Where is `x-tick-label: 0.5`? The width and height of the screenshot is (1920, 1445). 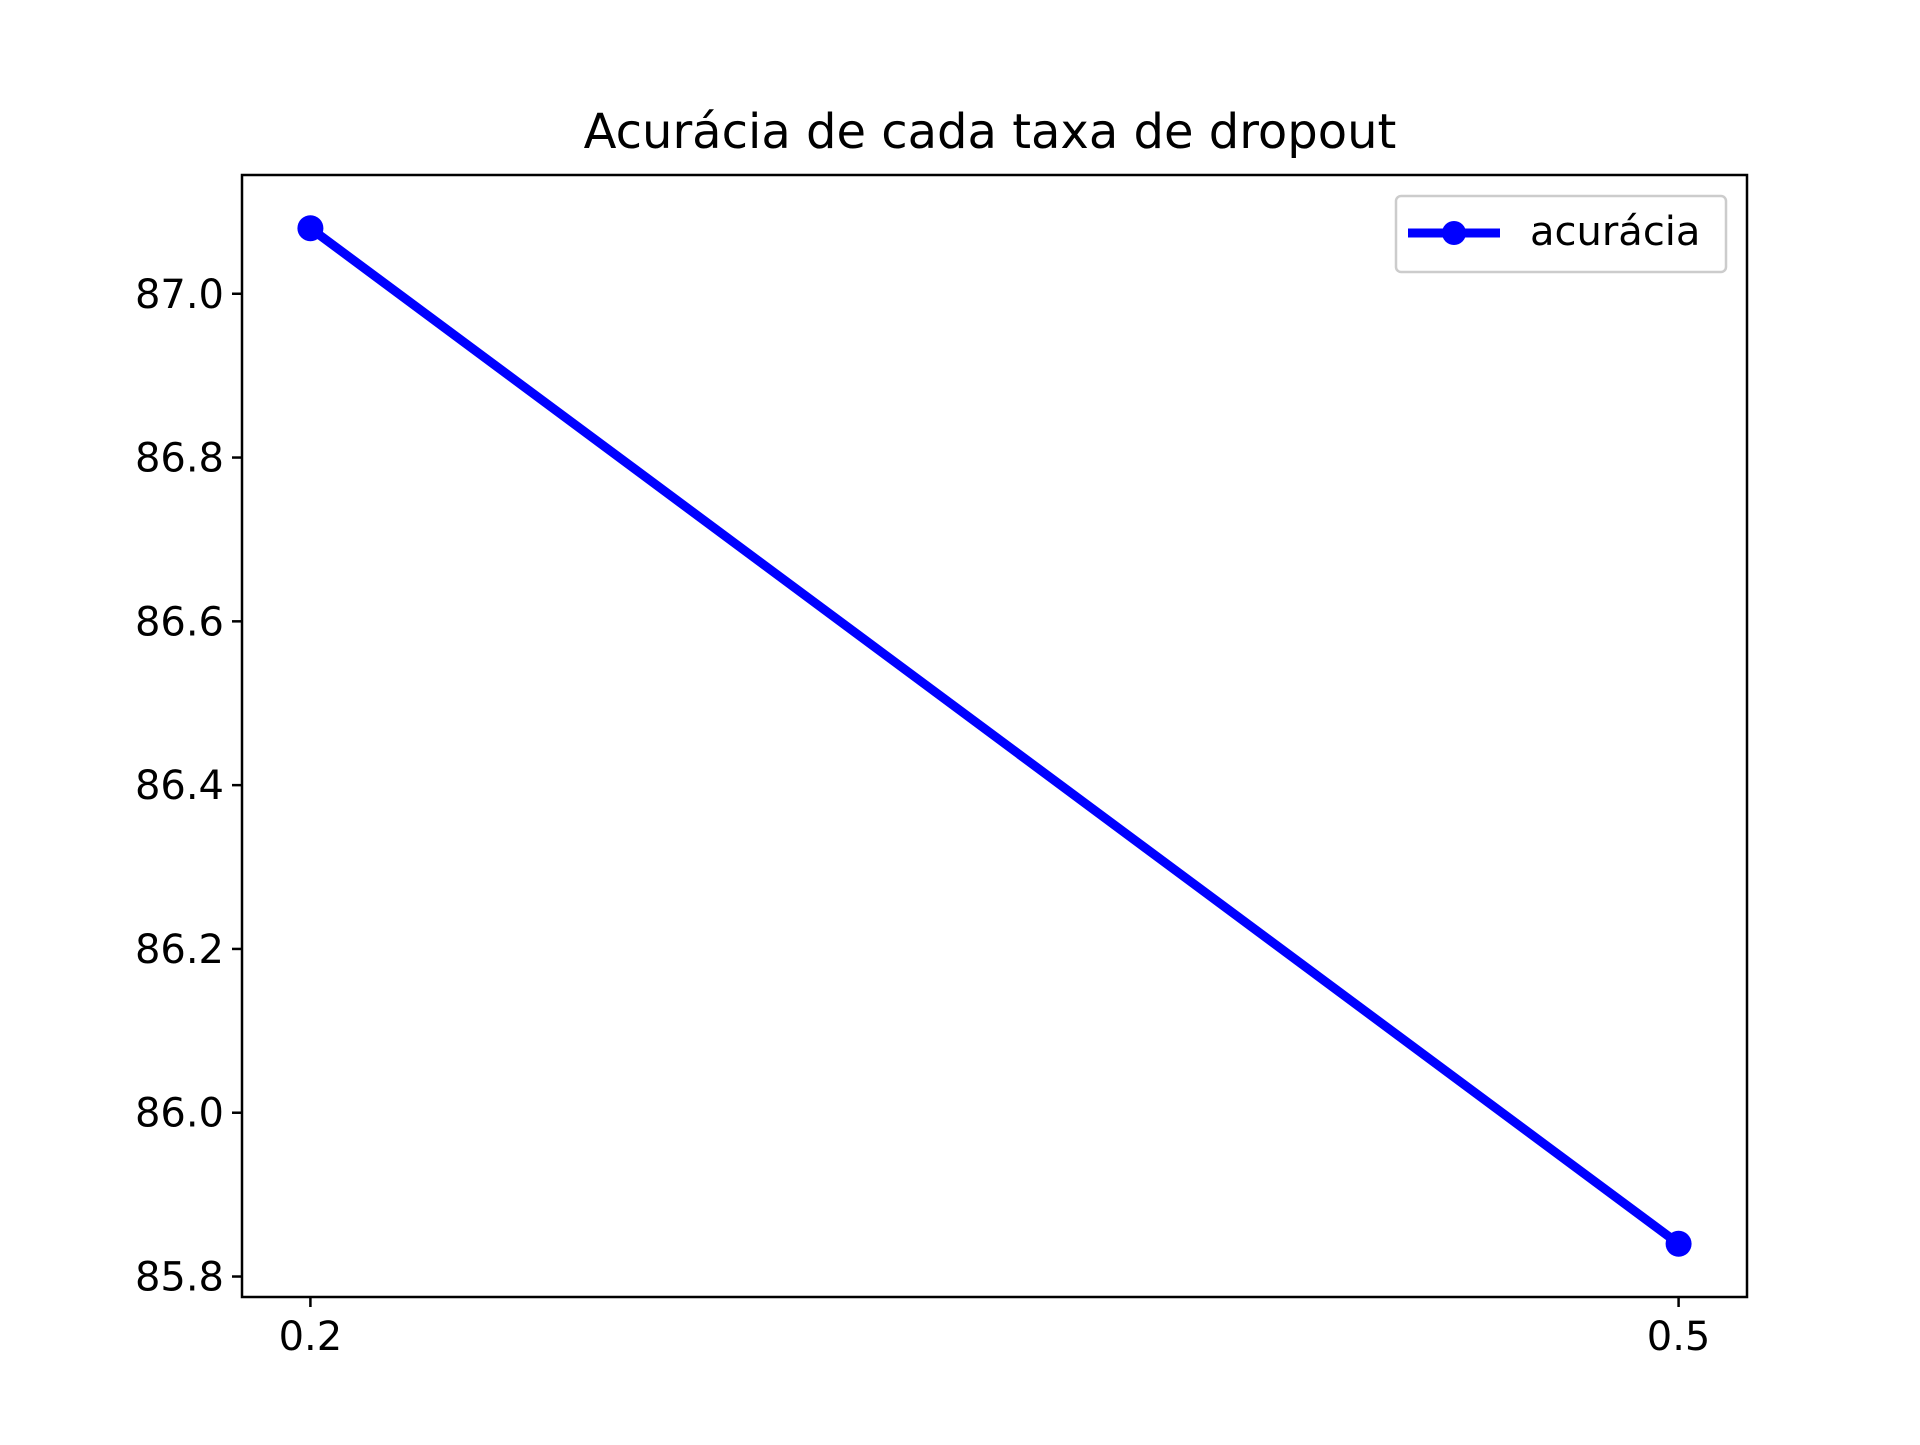
x-tick-label: 0.5 is located at coordinates (1679, 1337).